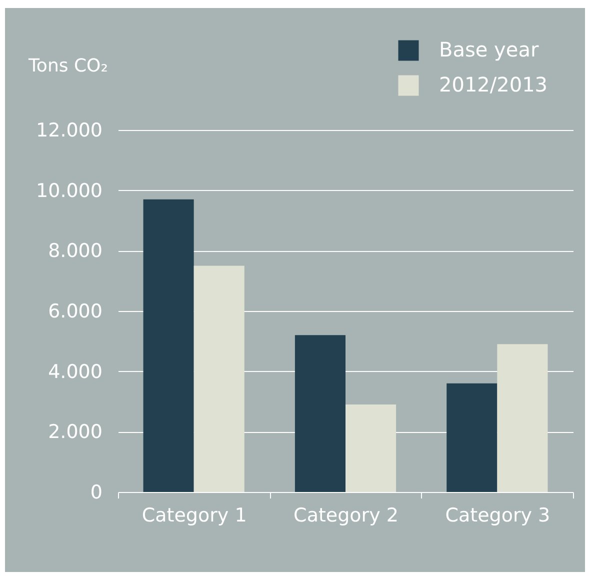 This screenshot has width=590, height=581. What do you see at coordinates (346, 515) in the screenshot?
I see `x-tick-label: Category 2` at bounding box center [346, 515].